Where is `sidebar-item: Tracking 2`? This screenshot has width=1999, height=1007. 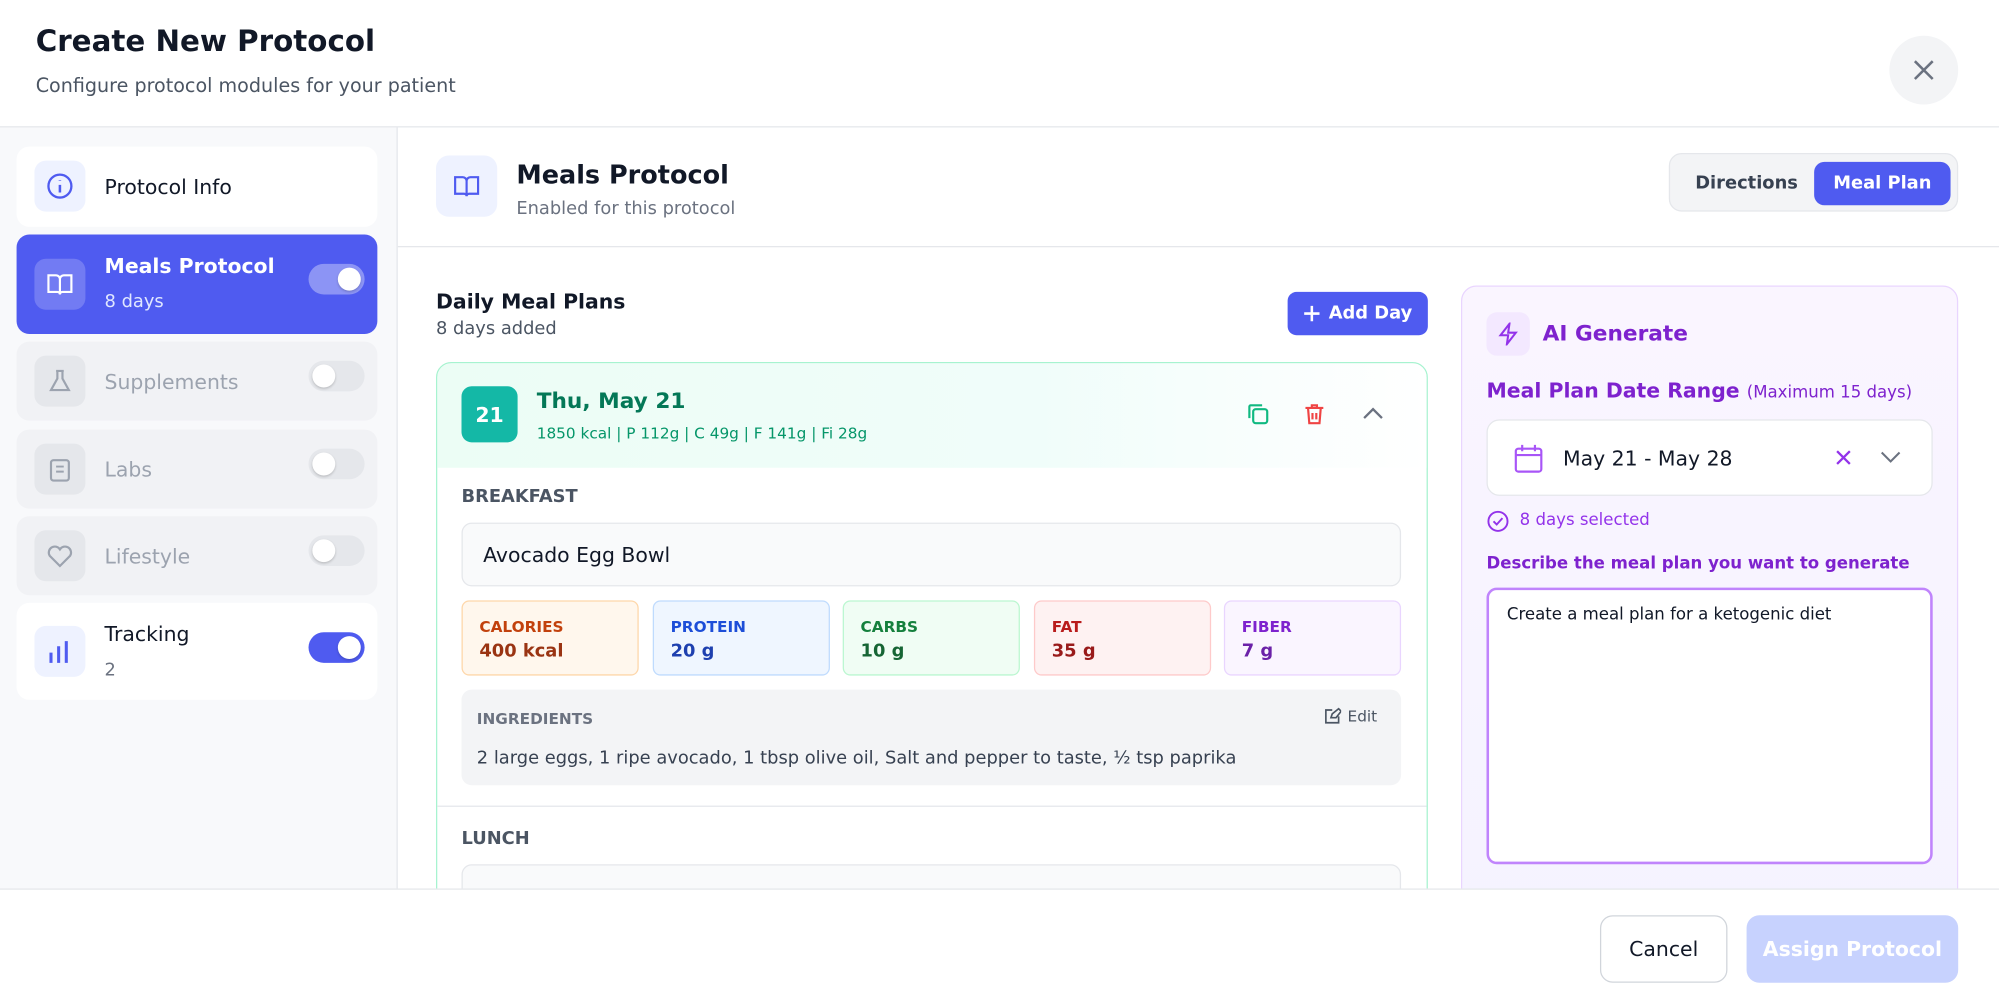 sidebar-item: Tracking 2 is located at coordinates (197, 651).